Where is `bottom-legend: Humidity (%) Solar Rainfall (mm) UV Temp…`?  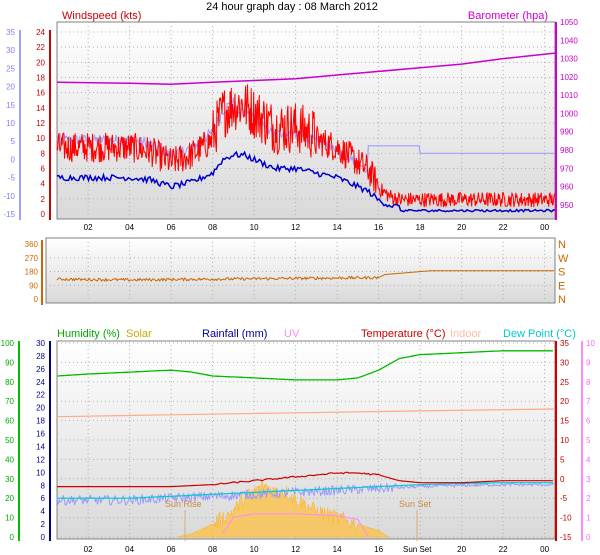 bottom-legend: Humidity (%) Solar Rainfall (mm) UV Temp… is located at coordinates (316, 334).